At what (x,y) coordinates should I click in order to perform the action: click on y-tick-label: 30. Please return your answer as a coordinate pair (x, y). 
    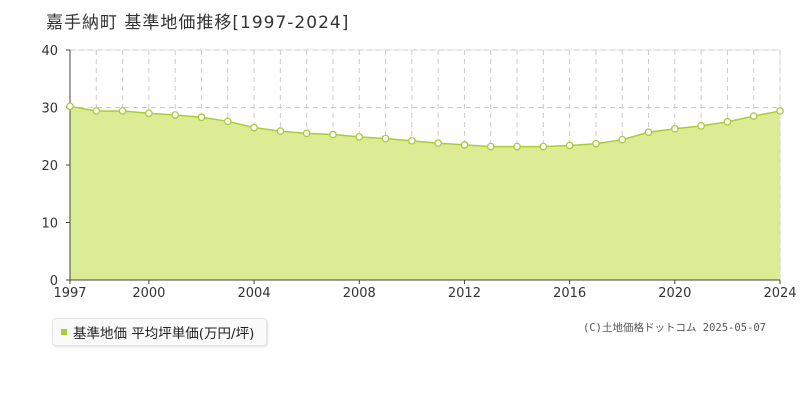
    Looking at the image, I should click on (49, 109).